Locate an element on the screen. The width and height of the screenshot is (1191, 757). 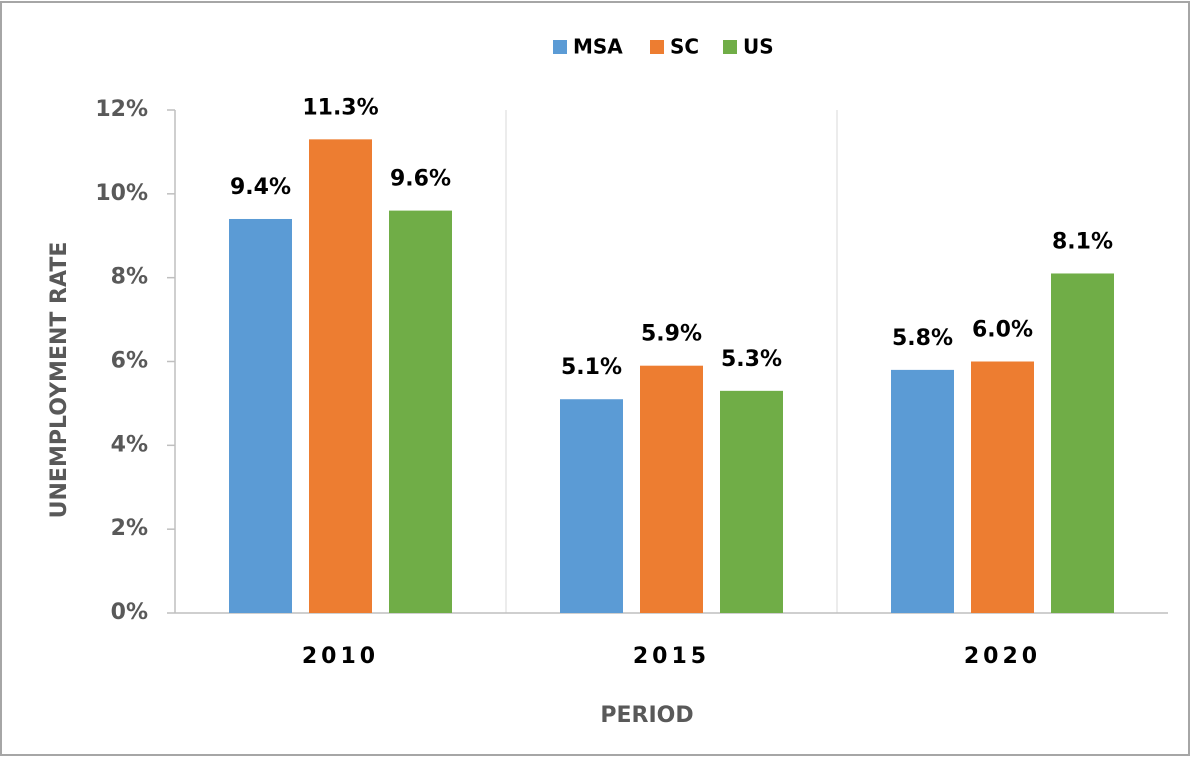
y-tick-label: 10% is located at coordinates (121, 193).